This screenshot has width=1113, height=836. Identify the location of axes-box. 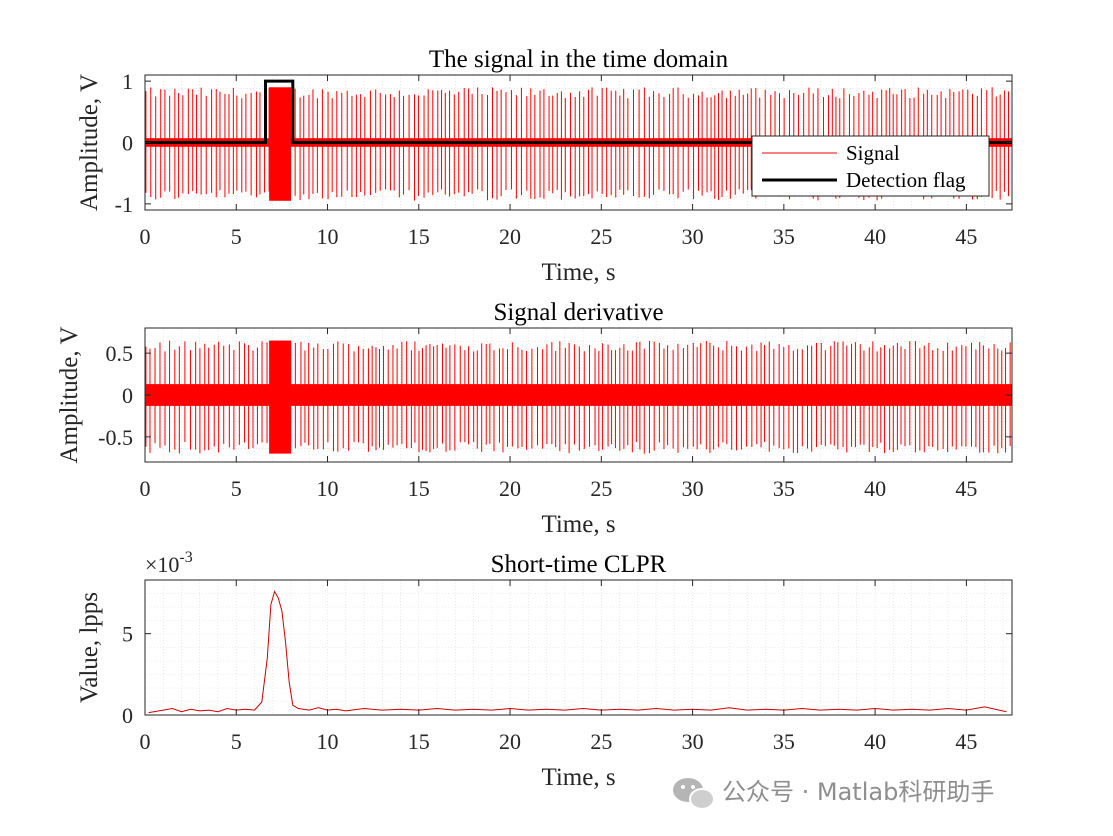
(578, 647).